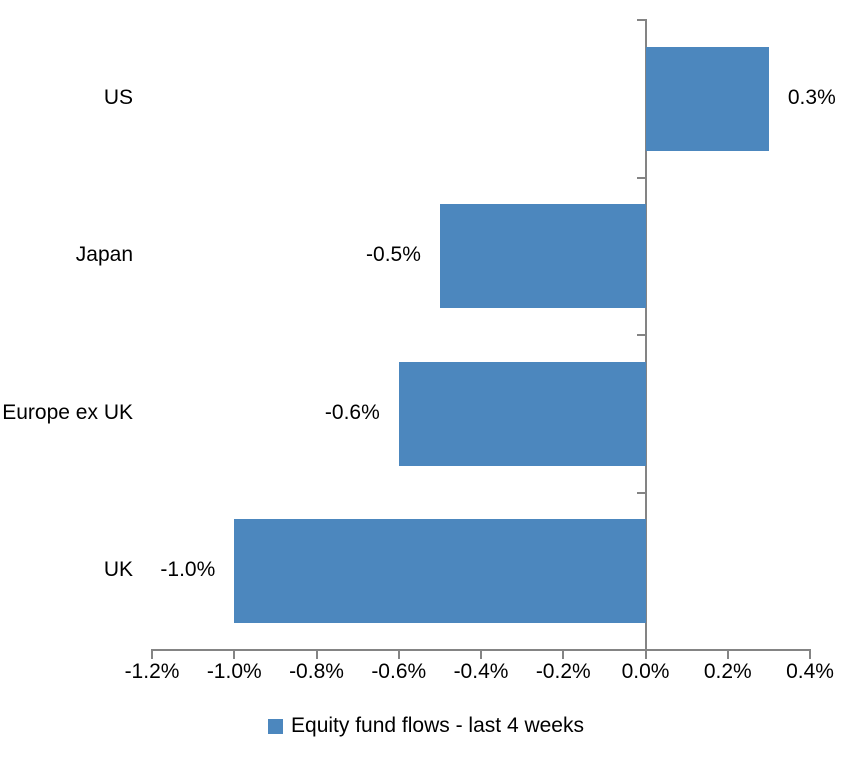  I want to click on x-tick-label: 0.4%, so click(810, 671).